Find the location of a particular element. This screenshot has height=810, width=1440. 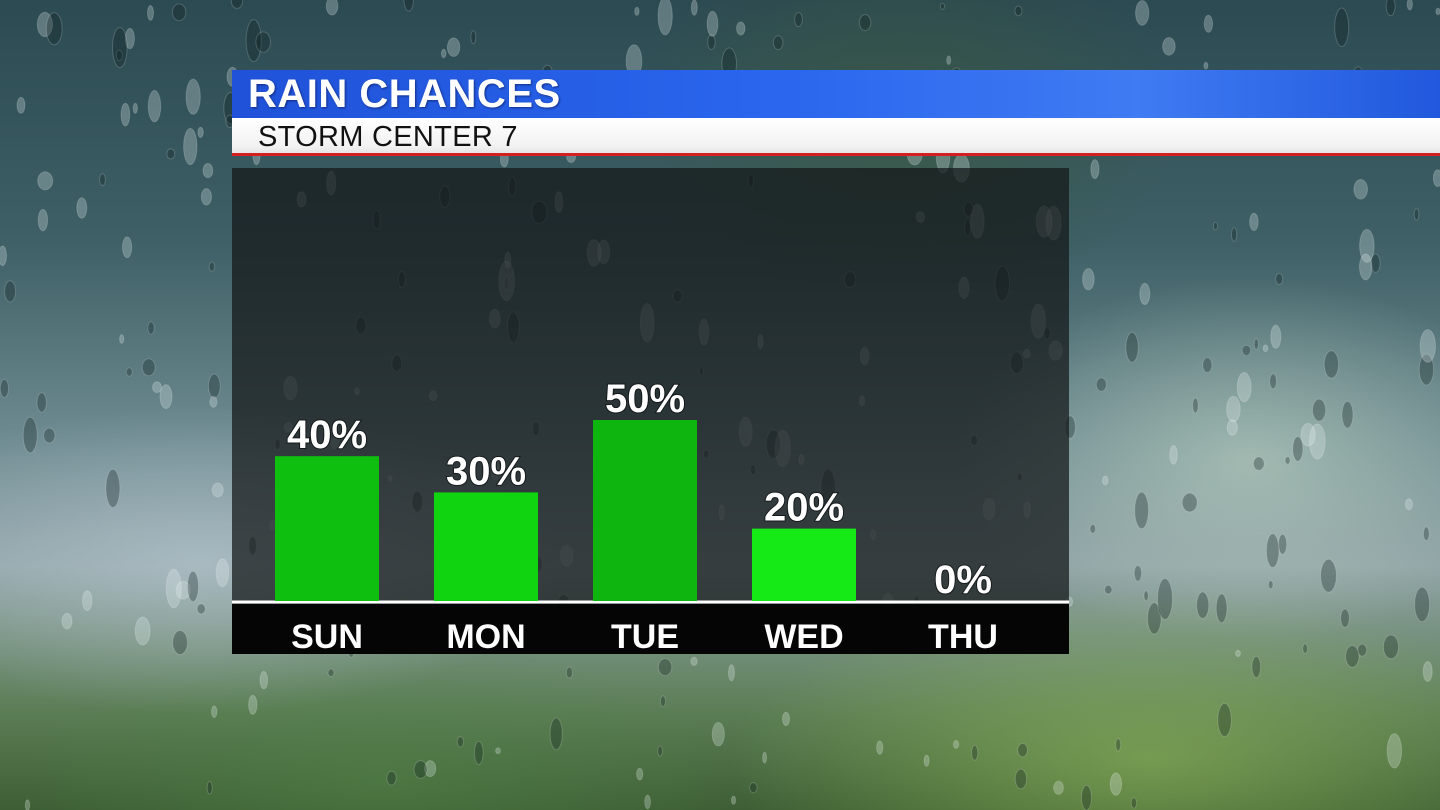

page-subtitle: STORM CENTER 7 is located at coordinates (388, 137).